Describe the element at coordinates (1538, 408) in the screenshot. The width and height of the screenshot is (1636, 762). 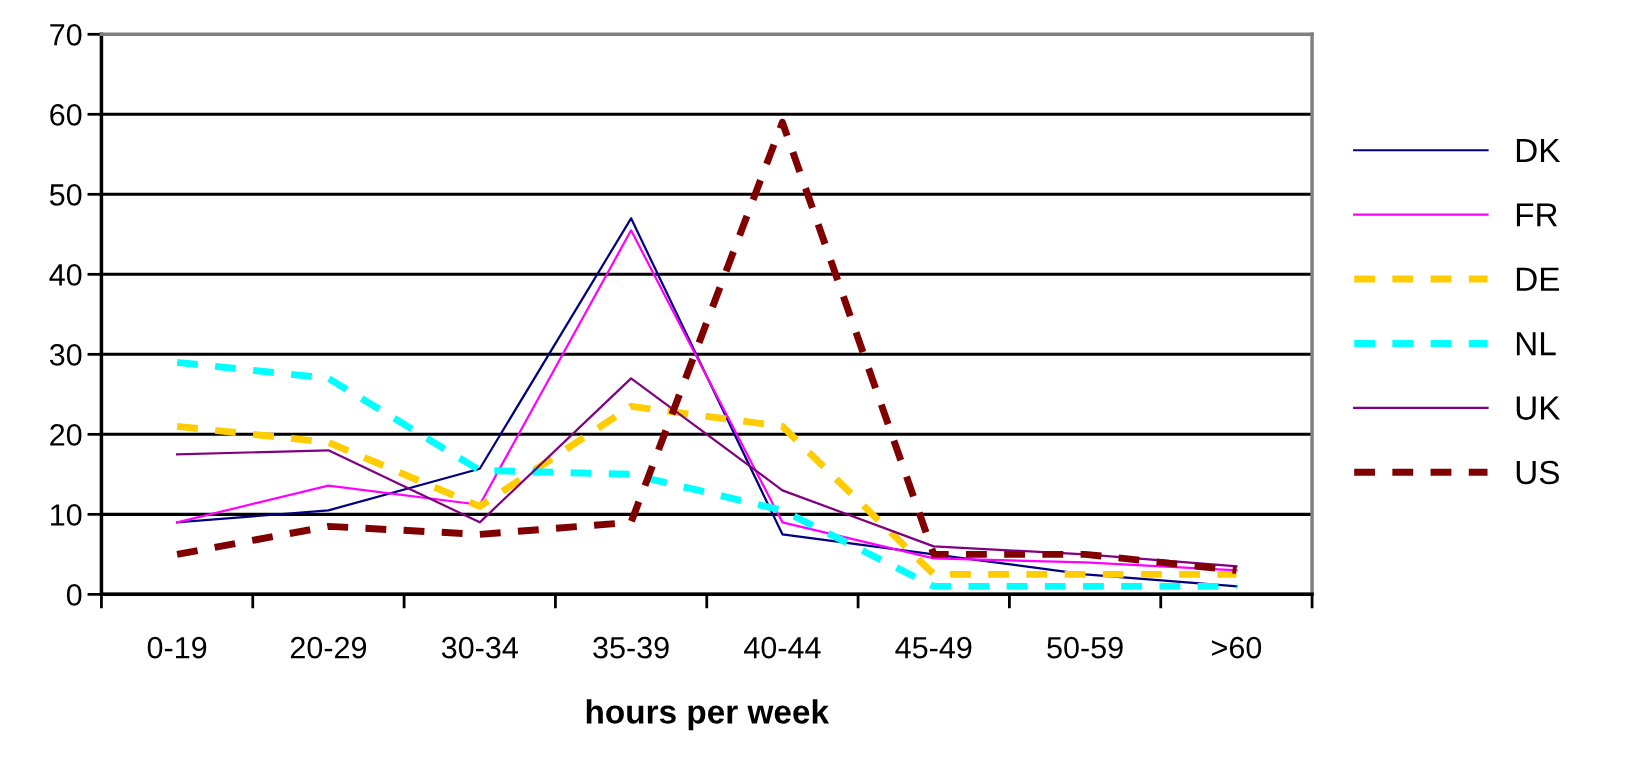
I see `legend-label: UK` at that location.